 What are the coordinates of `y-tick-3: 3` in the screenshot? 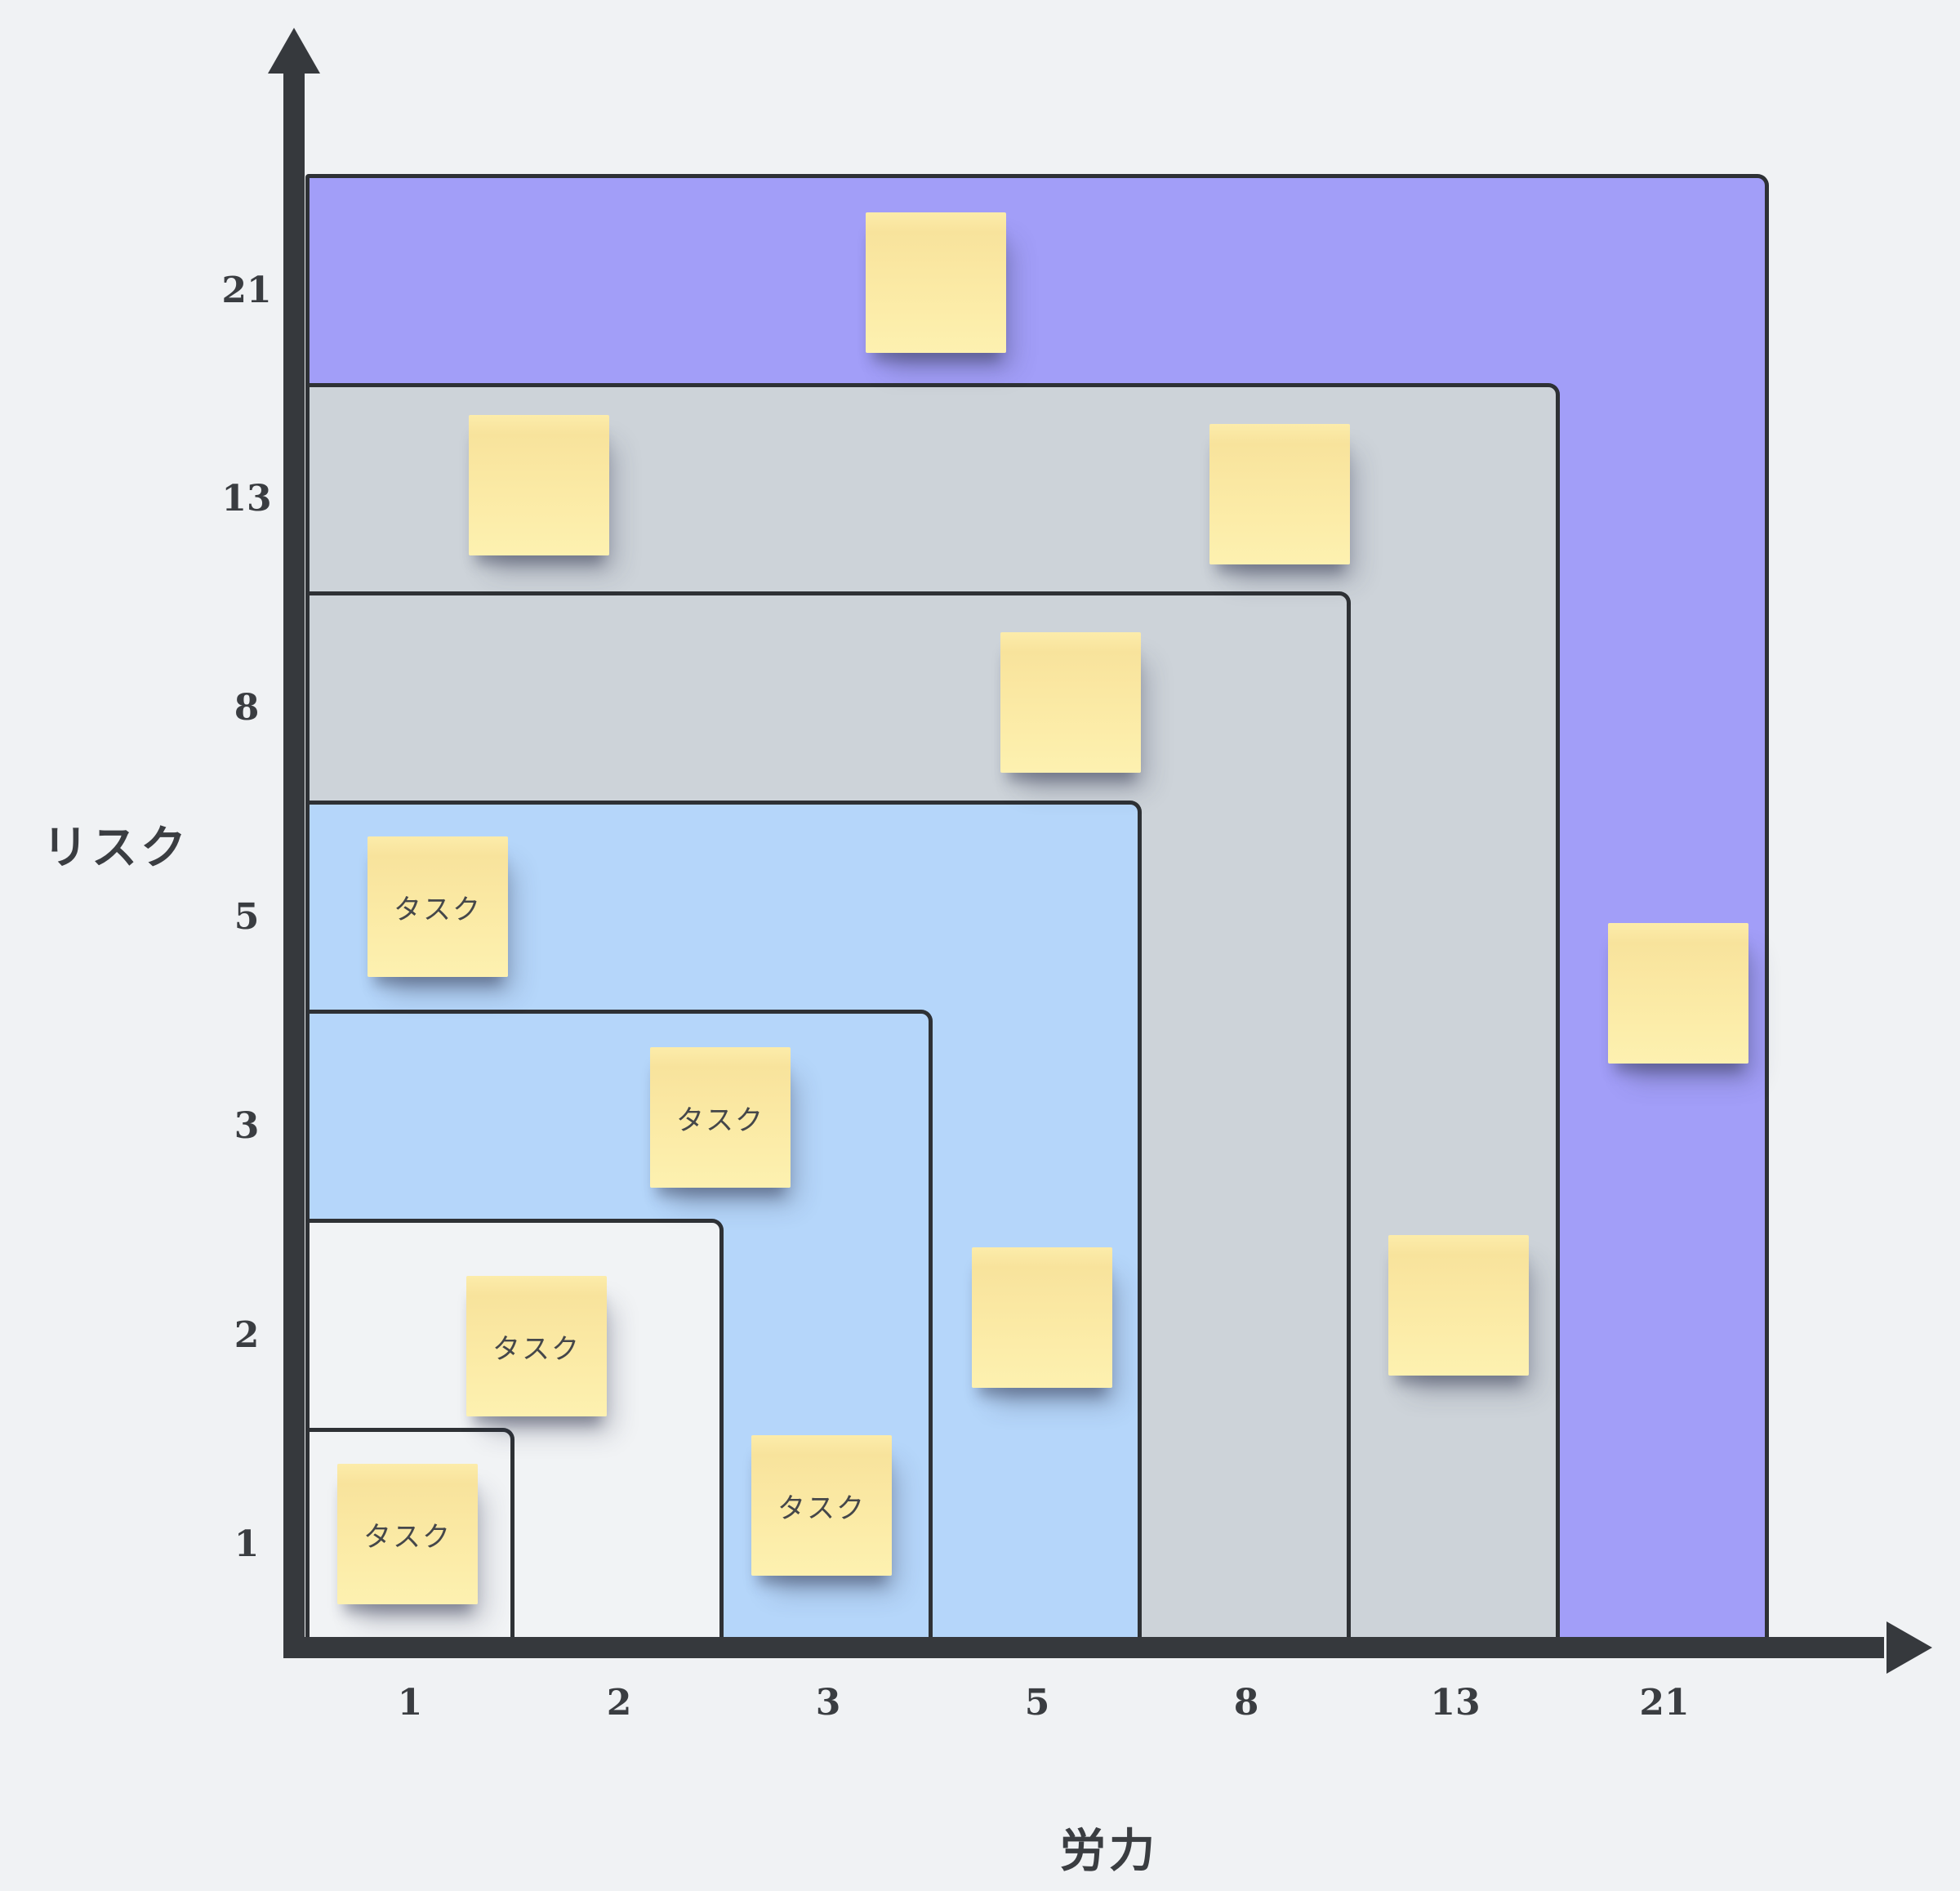 It's located at (247, 1126).